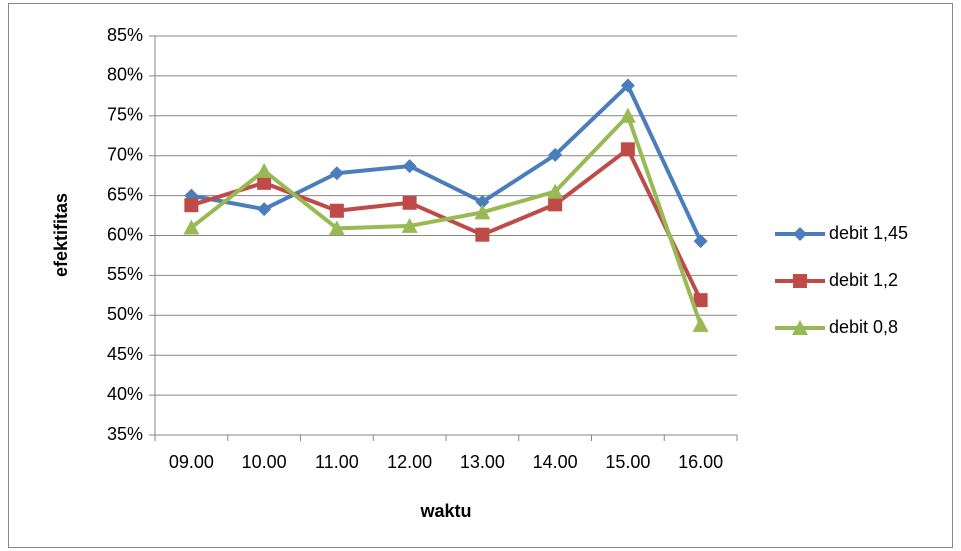 The height and width of the screenshot is (551, 961). I want to click on x-axis-title: waktu, so click(445, 511).